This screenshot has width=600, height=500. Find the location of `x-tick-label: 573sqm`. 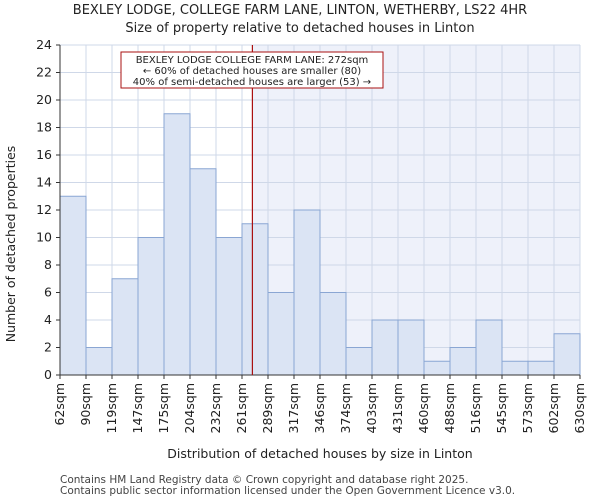

x-tick-label: 573sqm is located at coordinates (527, 408).